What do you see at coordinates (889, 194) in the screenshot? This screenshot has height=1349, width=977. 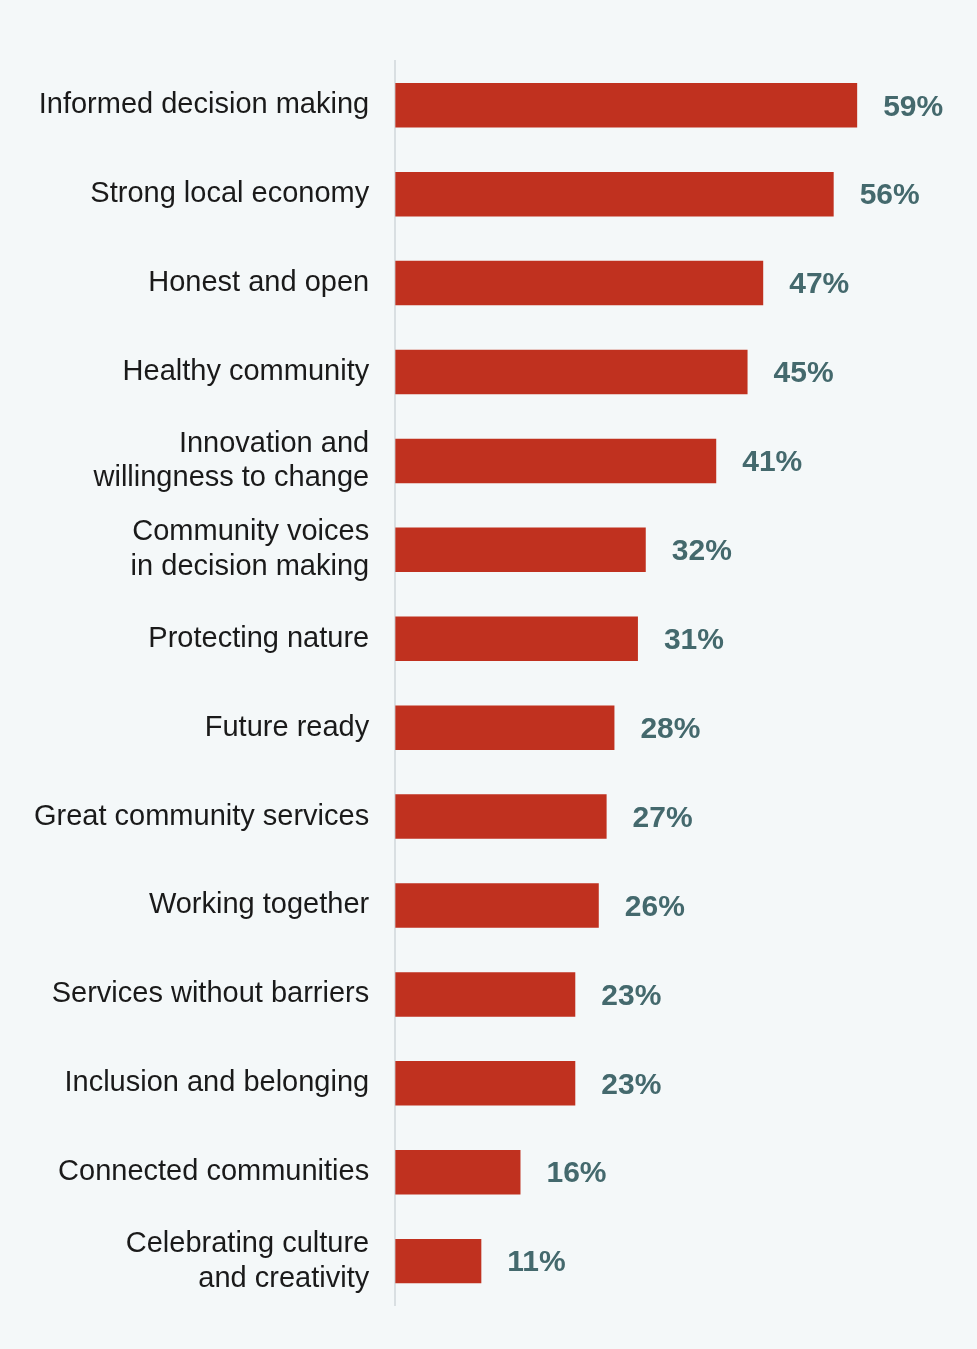 I see `data-label: 56%` at bounding box center [889, 194].